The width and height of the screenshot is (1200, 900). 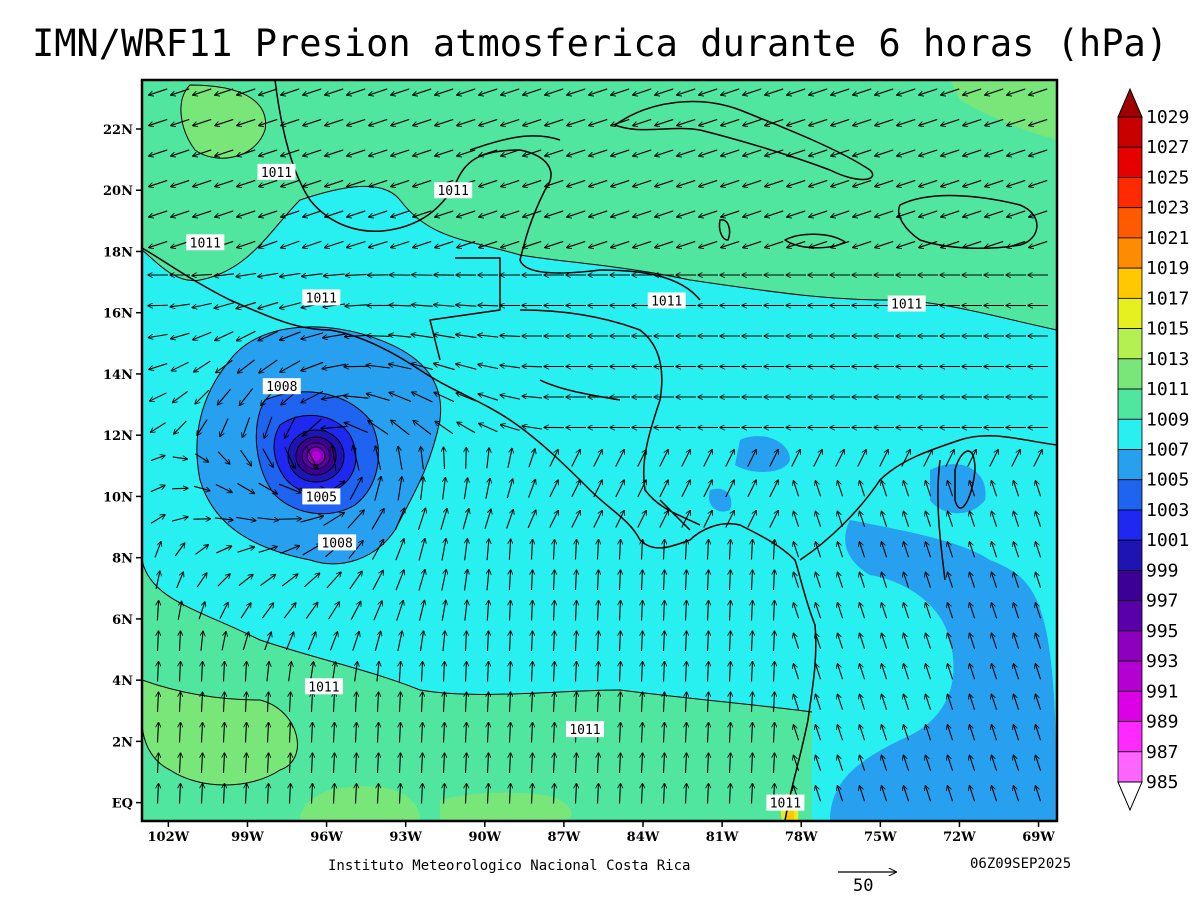 What do you see at coordinates (484, 837) in the screenshot?
I see `x-tick-label: 90W` at bounding box center [484, 837].